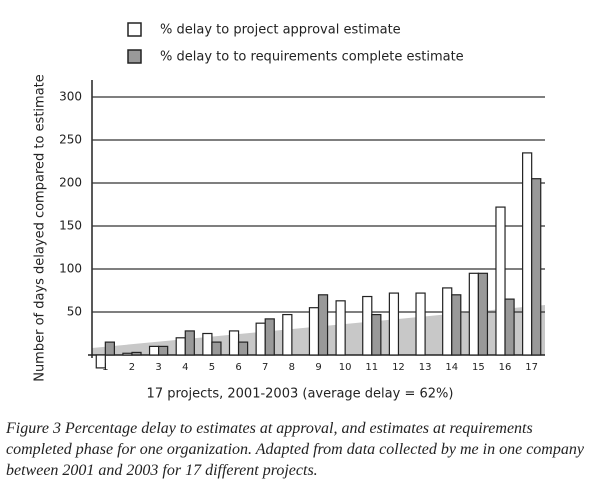 The image size is (593, 502). Describe the element at coordinates (478, 367) in the screenshot. I see `x-tick-label: 15` at that location.